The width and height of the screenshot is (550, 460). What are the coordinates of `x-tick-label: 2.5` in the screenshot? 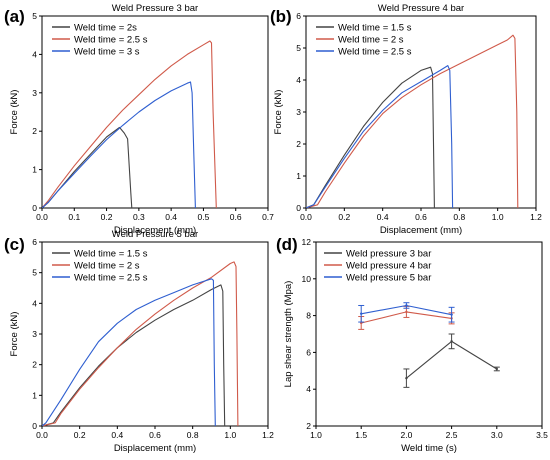 It's located at (452, 435).